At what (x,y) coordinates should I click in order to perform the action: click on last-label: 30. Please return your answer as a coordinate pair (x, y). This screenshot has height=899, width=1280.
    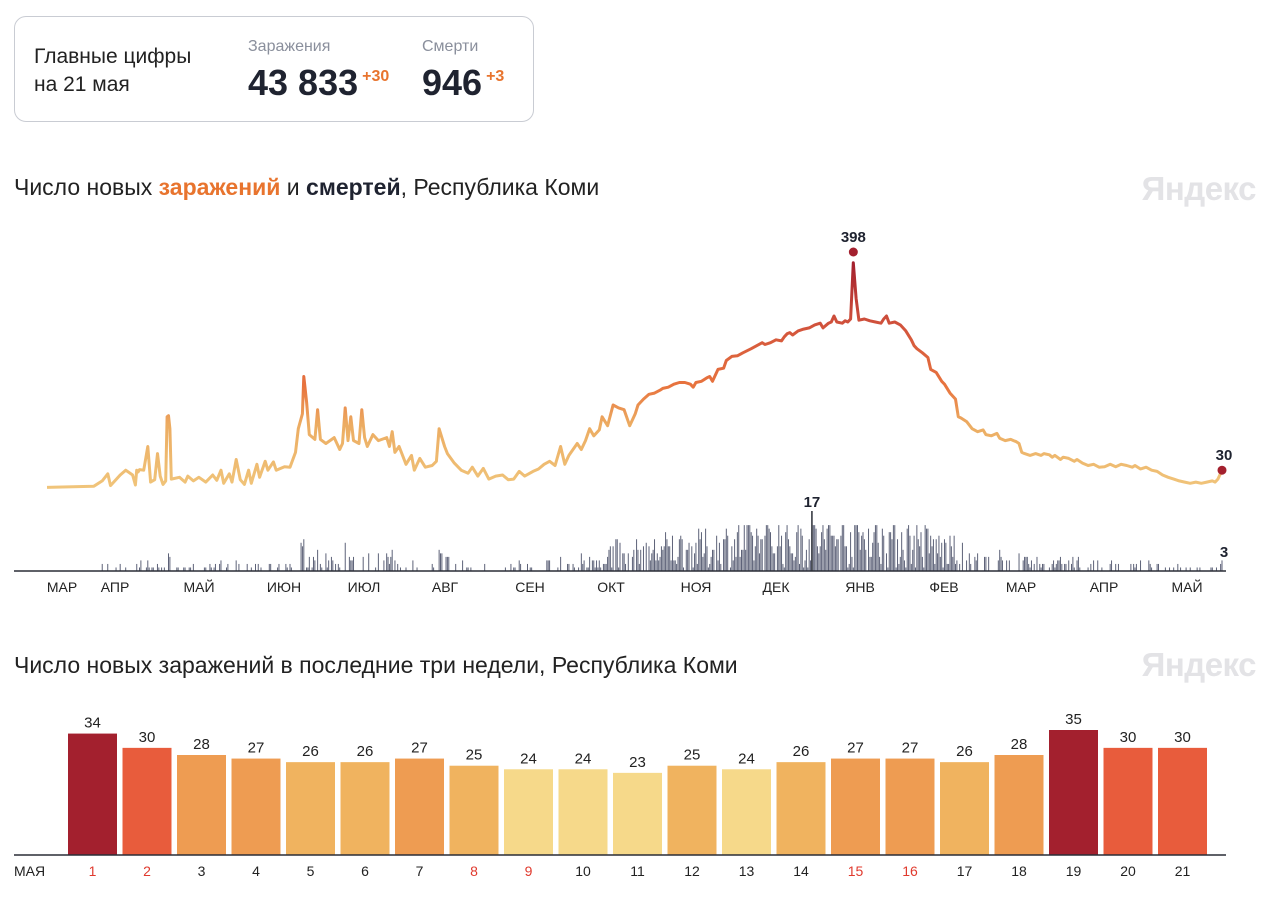
    Looking at the image, I should click on (1224, 455).